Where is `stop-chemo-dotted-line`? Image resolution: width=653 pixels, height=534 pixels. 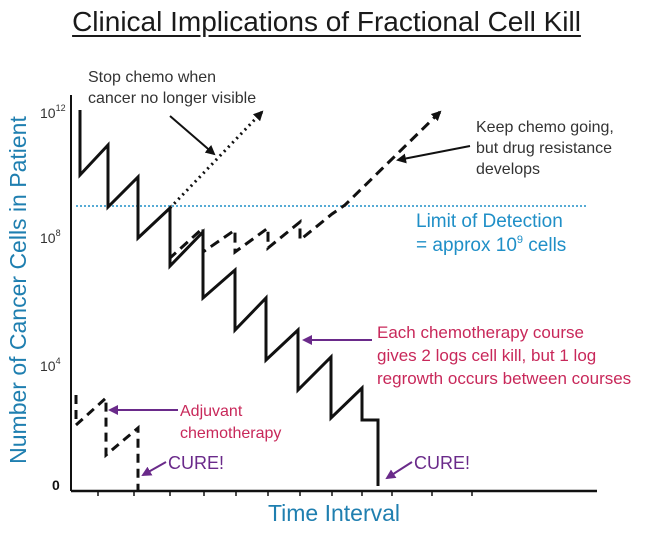
stop-chemo-dotted-line is located at coordinates (216, 160).